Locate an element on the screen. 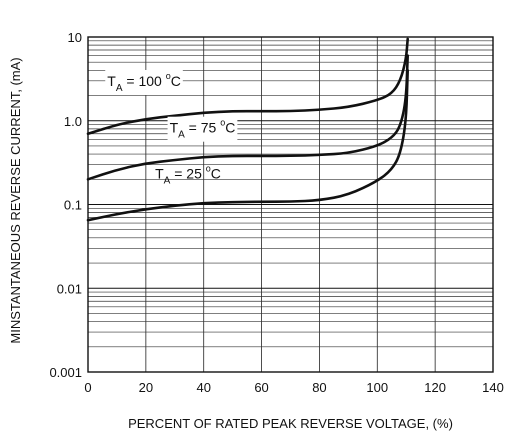  series-label-1: TA = 75 oC is located at coordinates (203, 129).